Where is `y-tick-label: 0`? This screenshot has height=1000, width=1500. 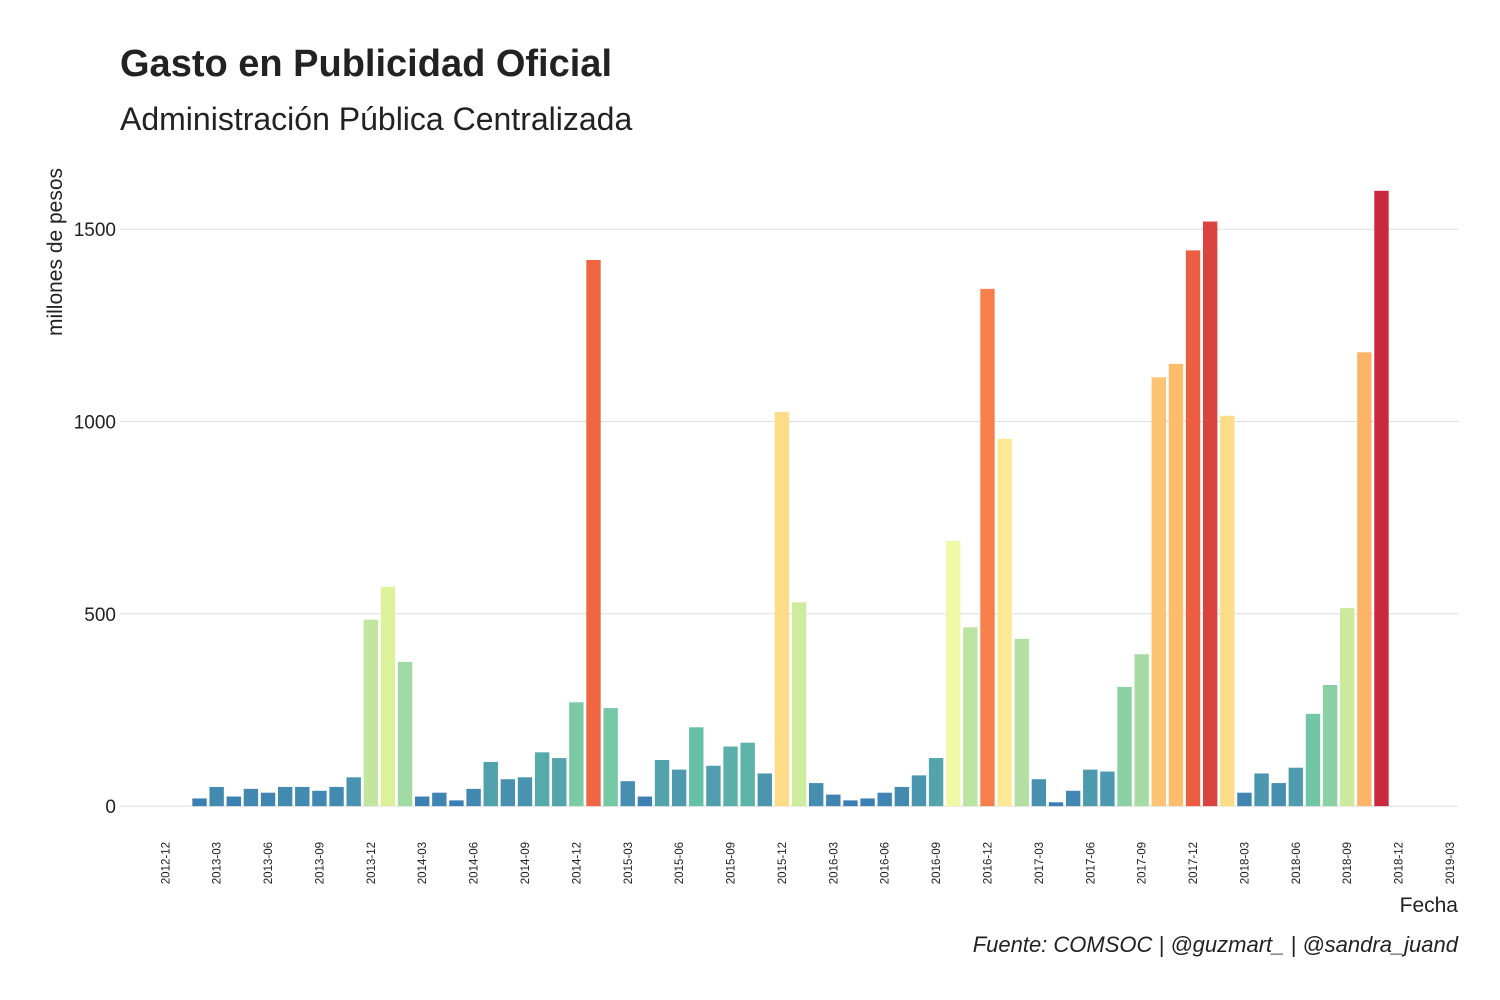
y-tick-label: 0 is located at coordinates (110, 807).